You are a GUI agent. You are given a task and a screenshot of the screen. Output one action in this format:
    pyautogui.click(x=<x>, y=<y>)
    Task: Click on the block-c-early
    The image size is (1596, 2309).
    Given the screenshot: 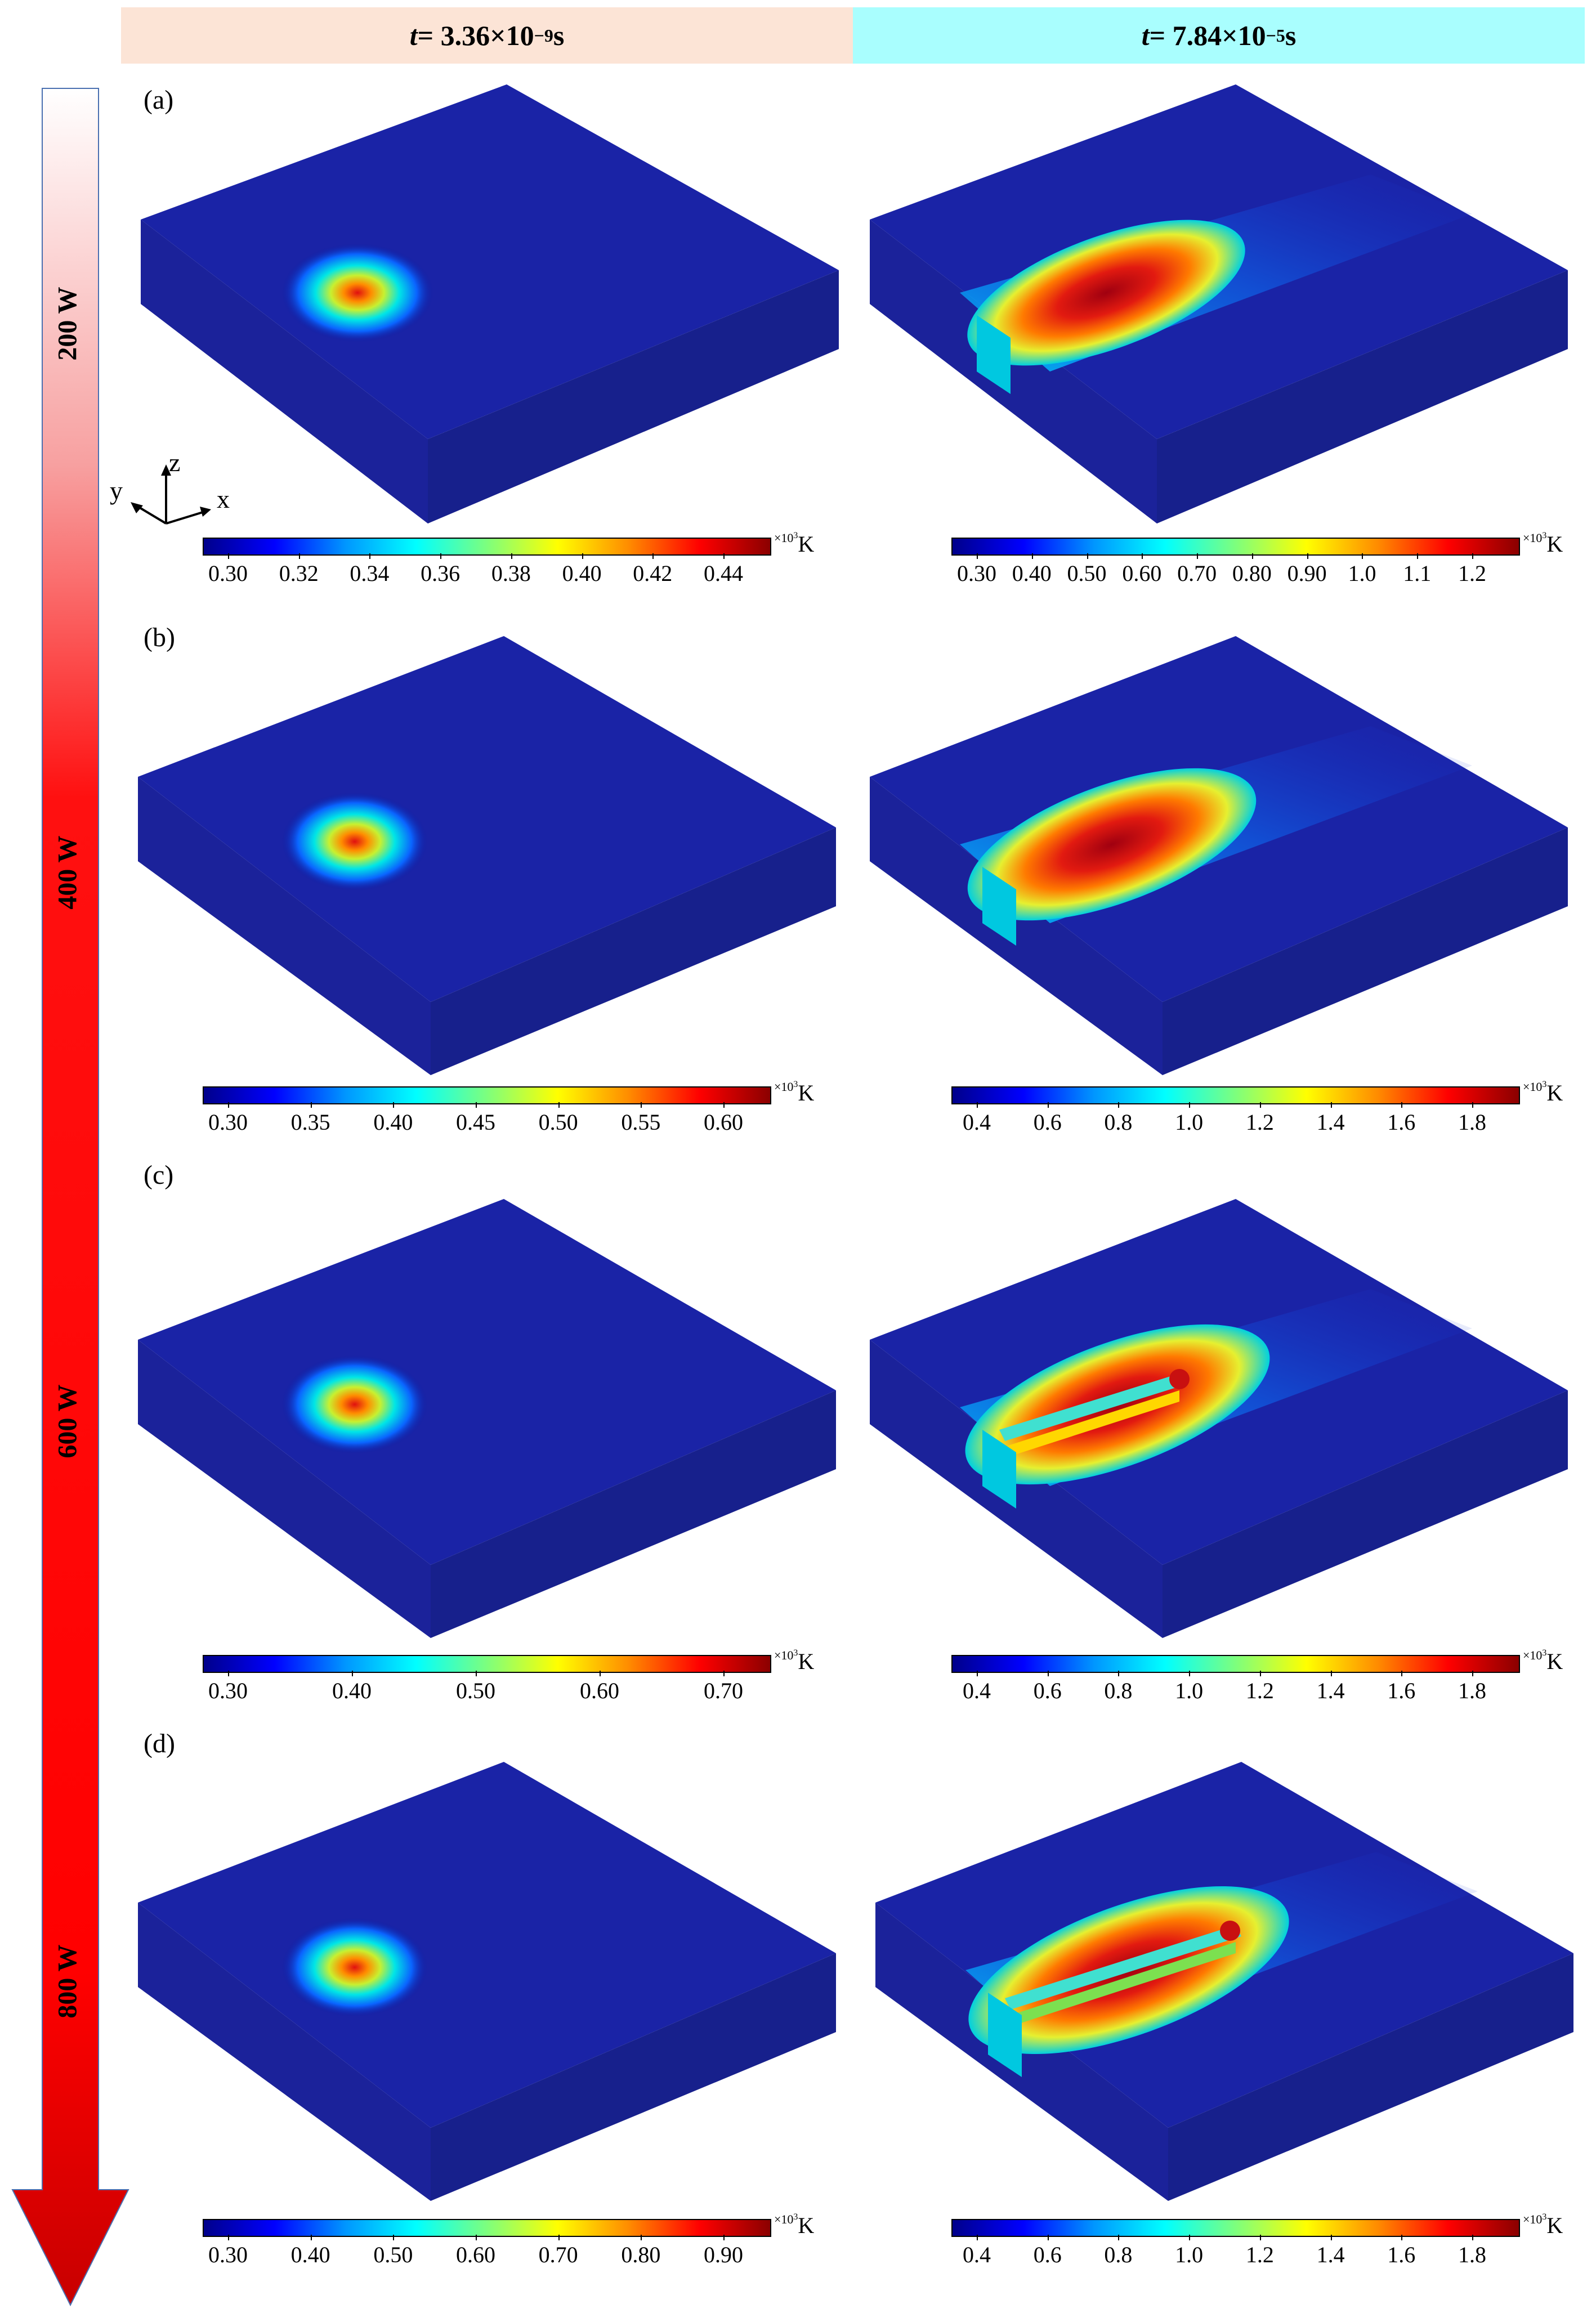 What is the action you would take?
    pyautogui.click(x=487, y=1418)
    